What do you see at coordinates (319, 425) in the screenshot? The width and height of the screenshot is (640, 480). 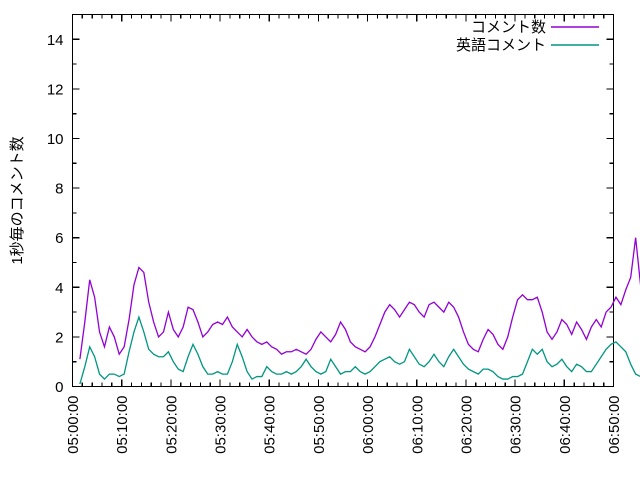 I see `x-tick-label: 05:50:00` at bounding box center [319, 425].